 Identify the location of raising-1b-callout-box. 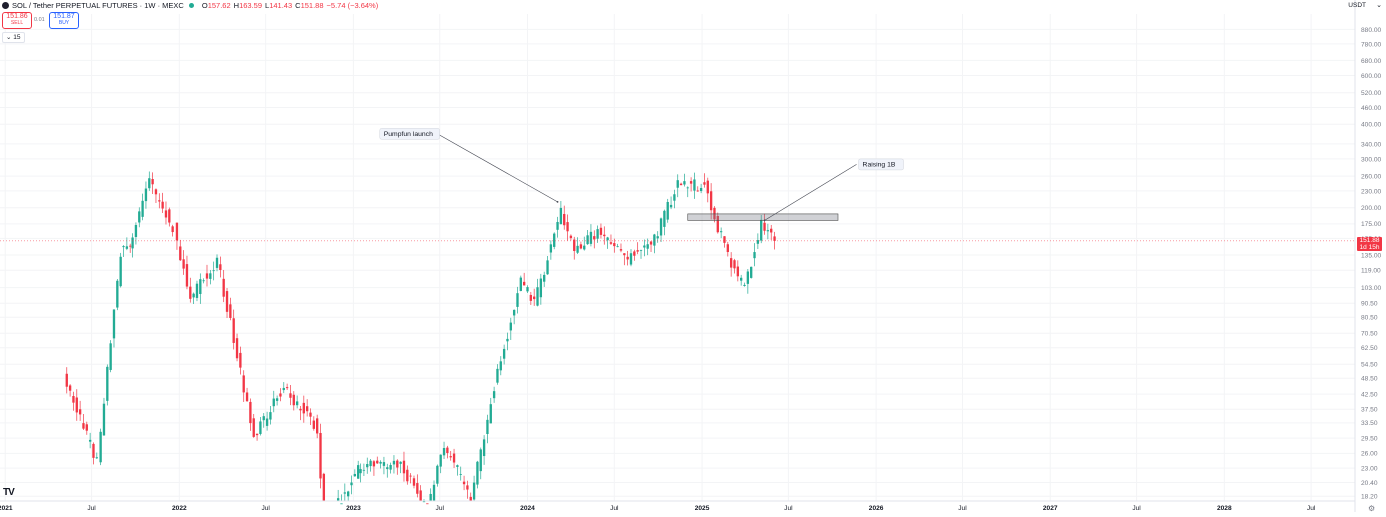
(881, 164).